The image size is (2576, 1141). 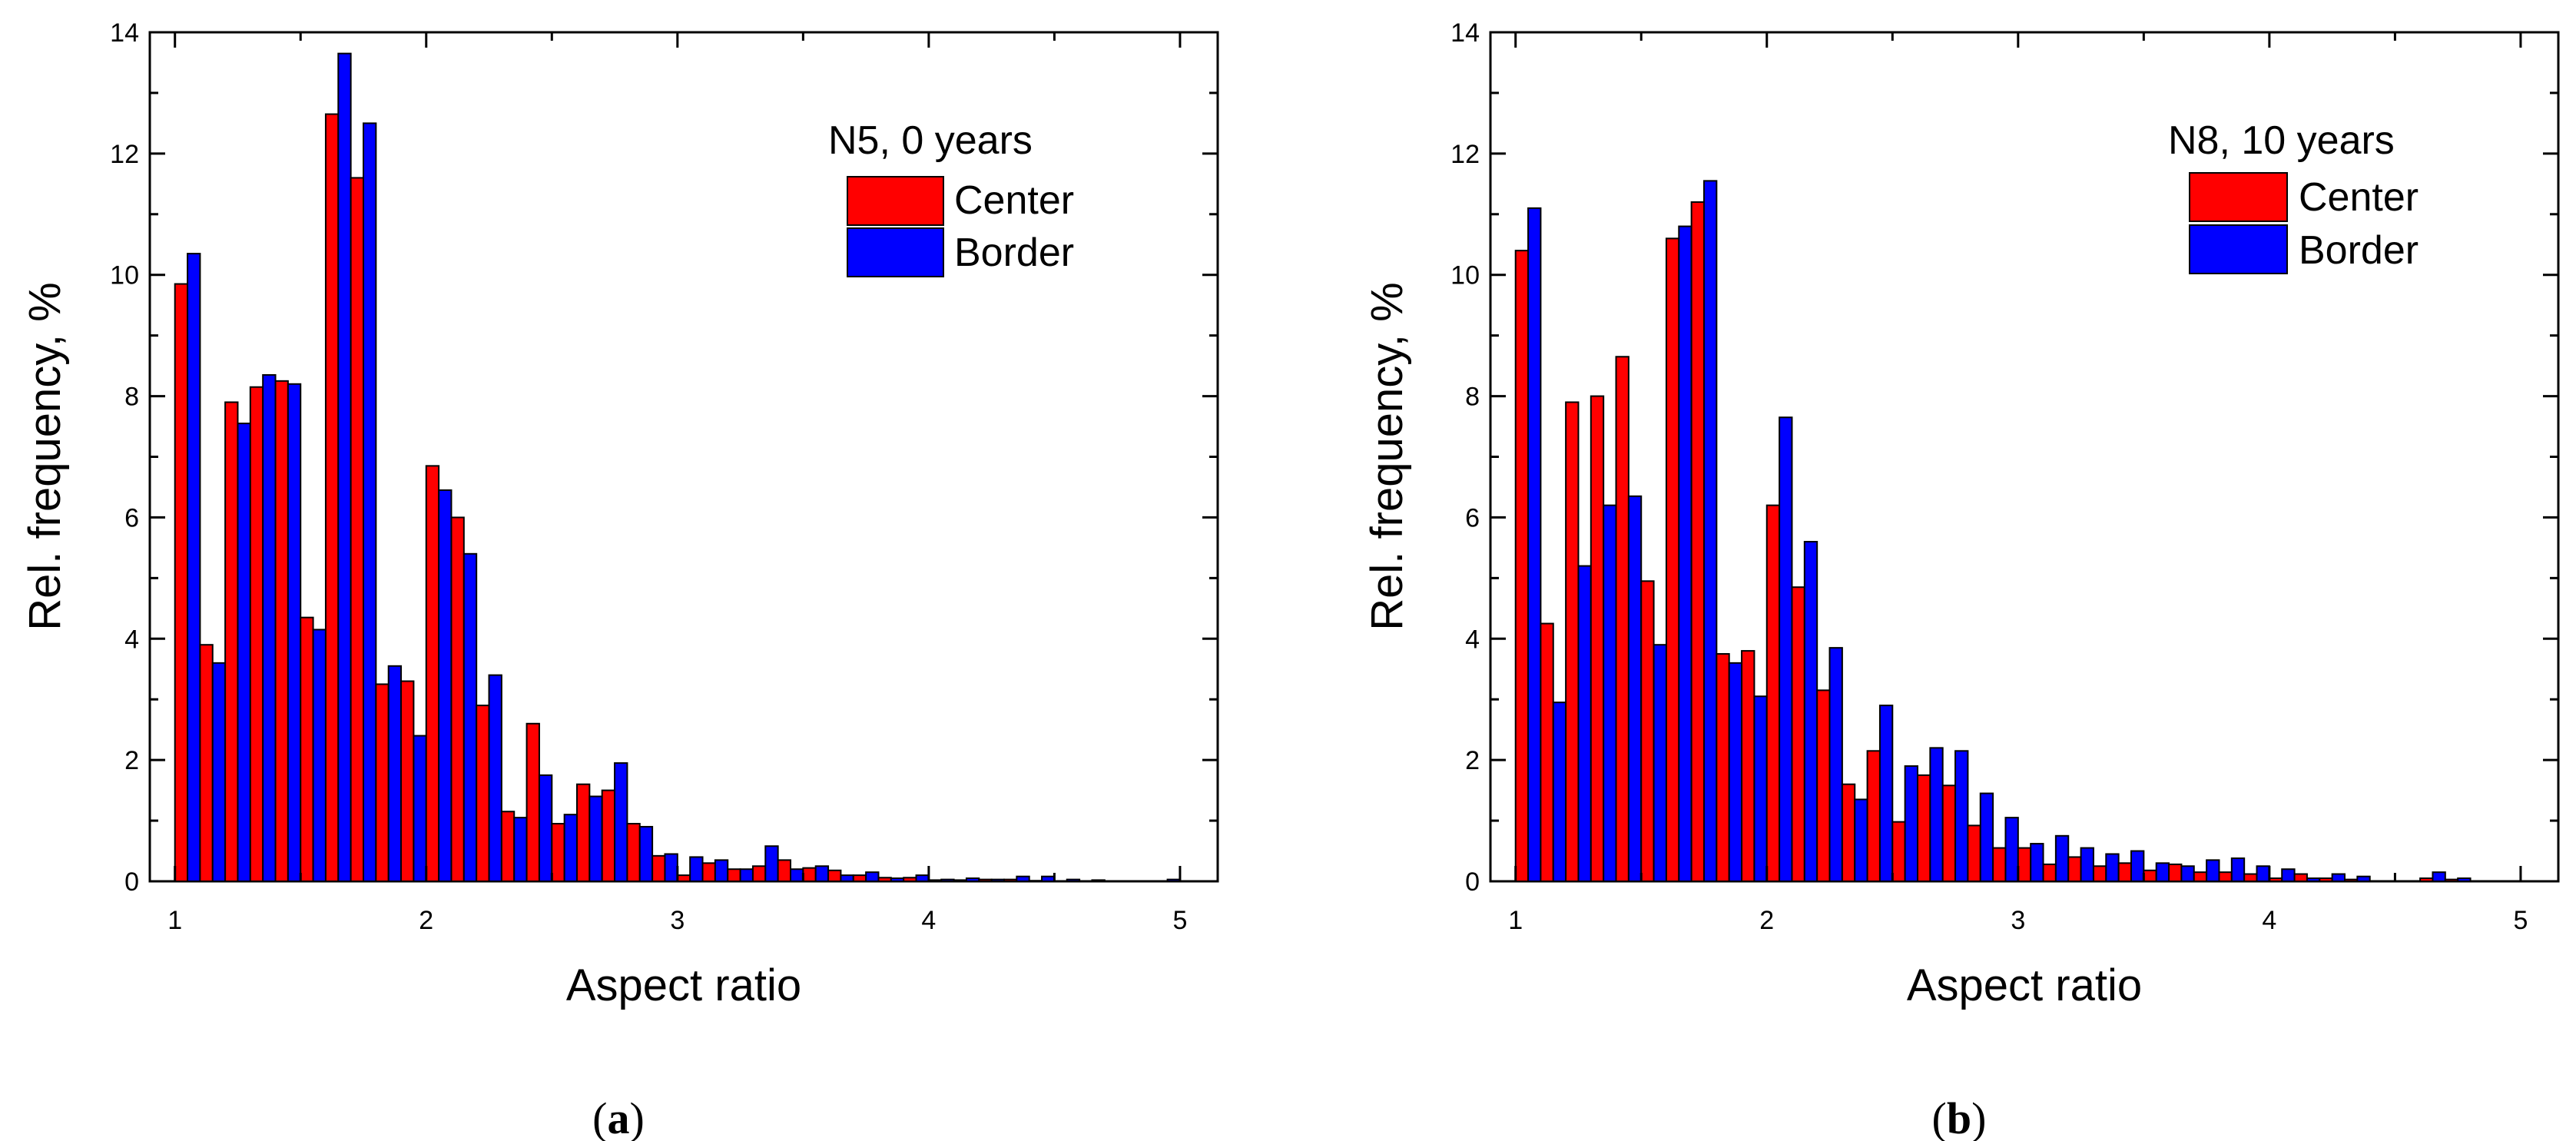 What do you see at coordinates (2238, 197) in the screenshot?
I see `legend-swatch-center` at bounding box center [2238, 197].